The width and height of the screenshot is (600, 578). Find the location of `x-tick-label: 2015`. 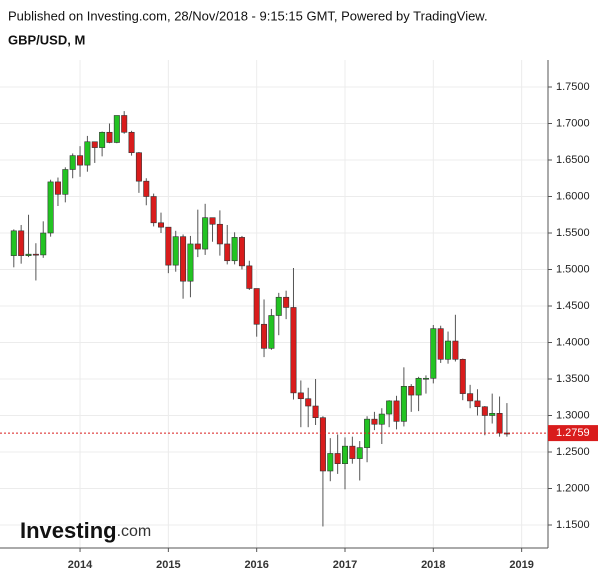

x-tick-label: 2015 is located at coordinates (168, 565).